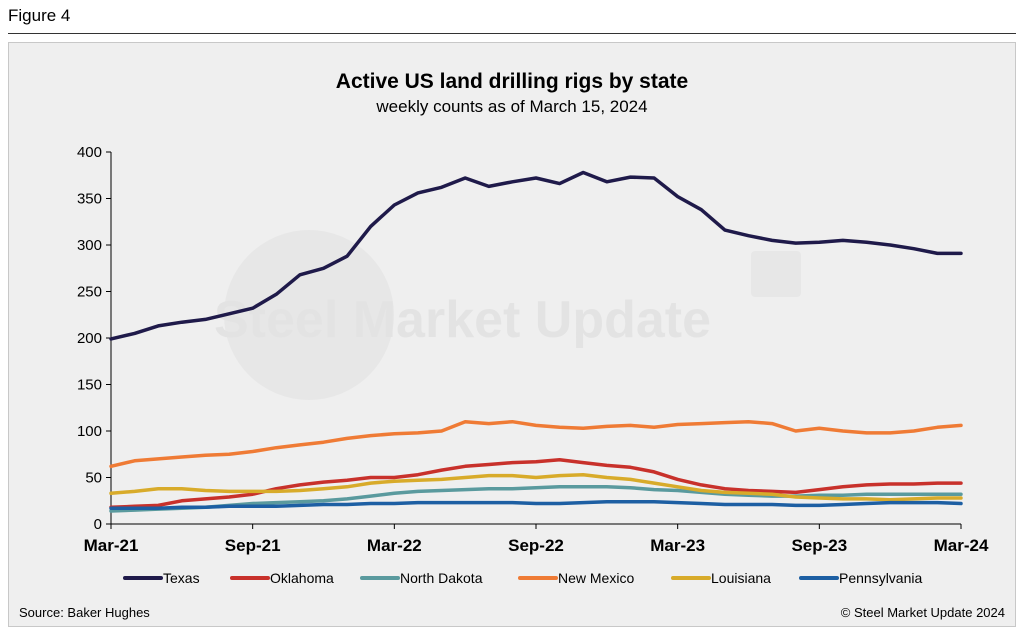 The width and height of the screenshot is (1024, 633). What do you see at coordinates (536, 444) in the screenshot?
I see `series-line-new-mexico` at bounding box center [536, 444].